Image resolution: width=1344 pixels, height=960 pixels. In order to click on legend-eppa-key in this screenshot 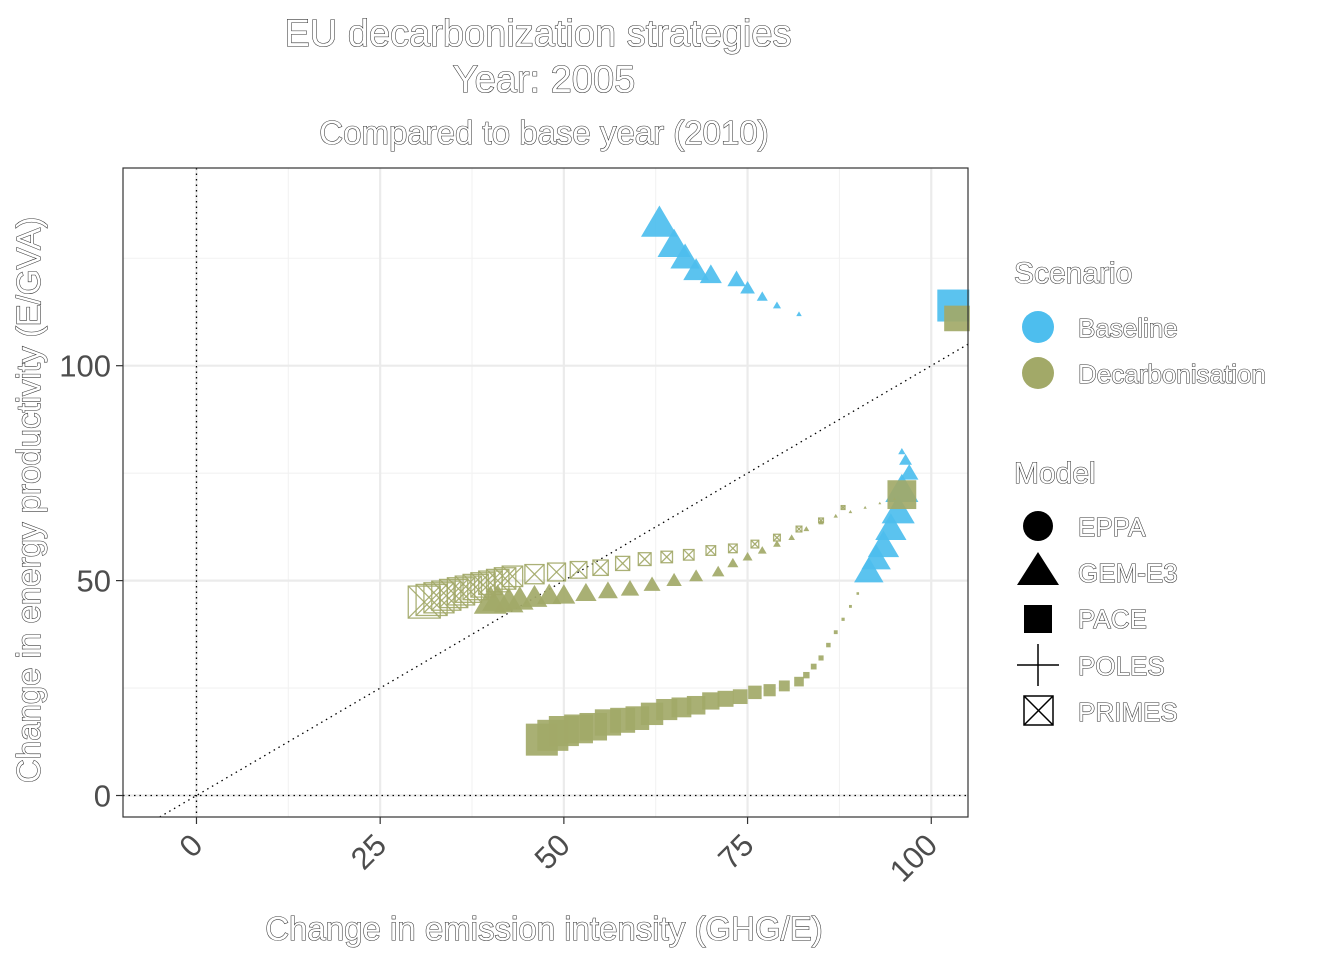, I will do `click(1038, 526)`.